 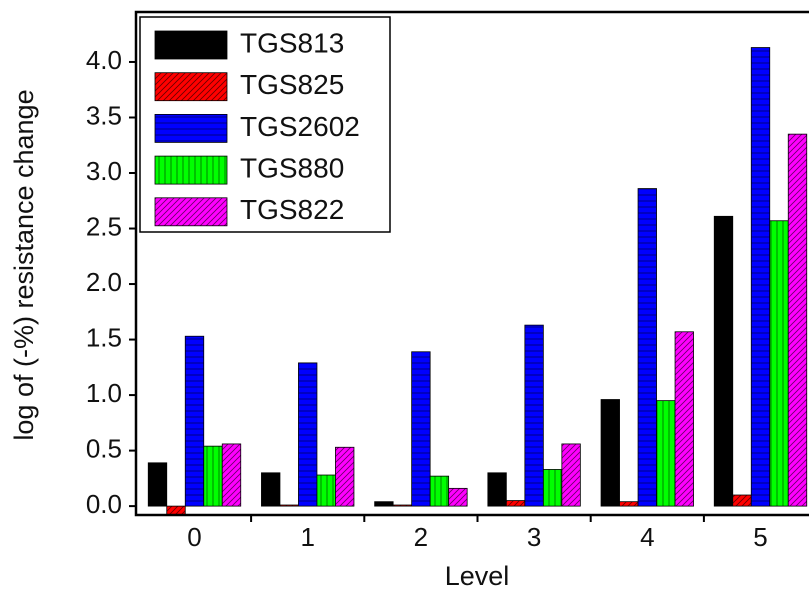 I want to click on y-tick-label: 3.0, so click(x=104, y=171).